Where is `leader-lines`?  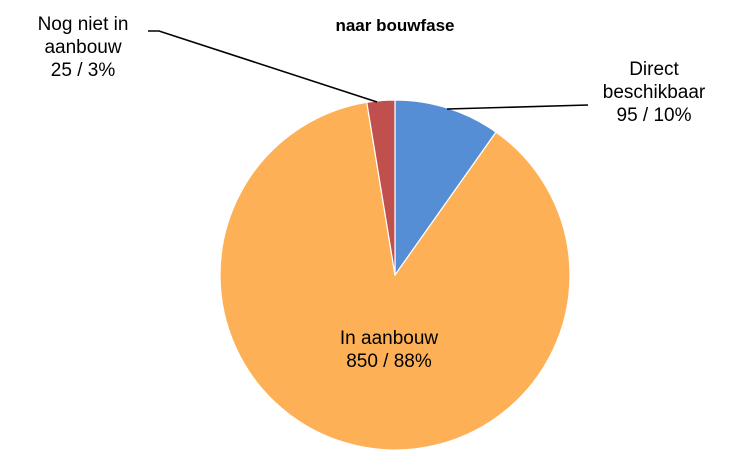
leader-lines is located at coordinates (368, 70).